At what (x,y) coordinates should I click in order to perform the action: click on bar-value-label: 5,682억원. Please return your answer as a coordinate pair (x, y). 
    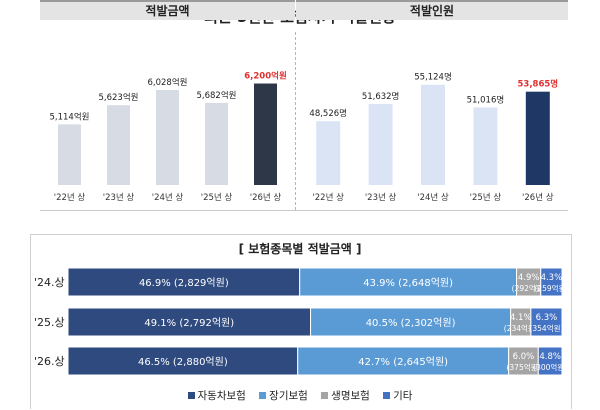
    Looking at the image, I should click on (217, 95).